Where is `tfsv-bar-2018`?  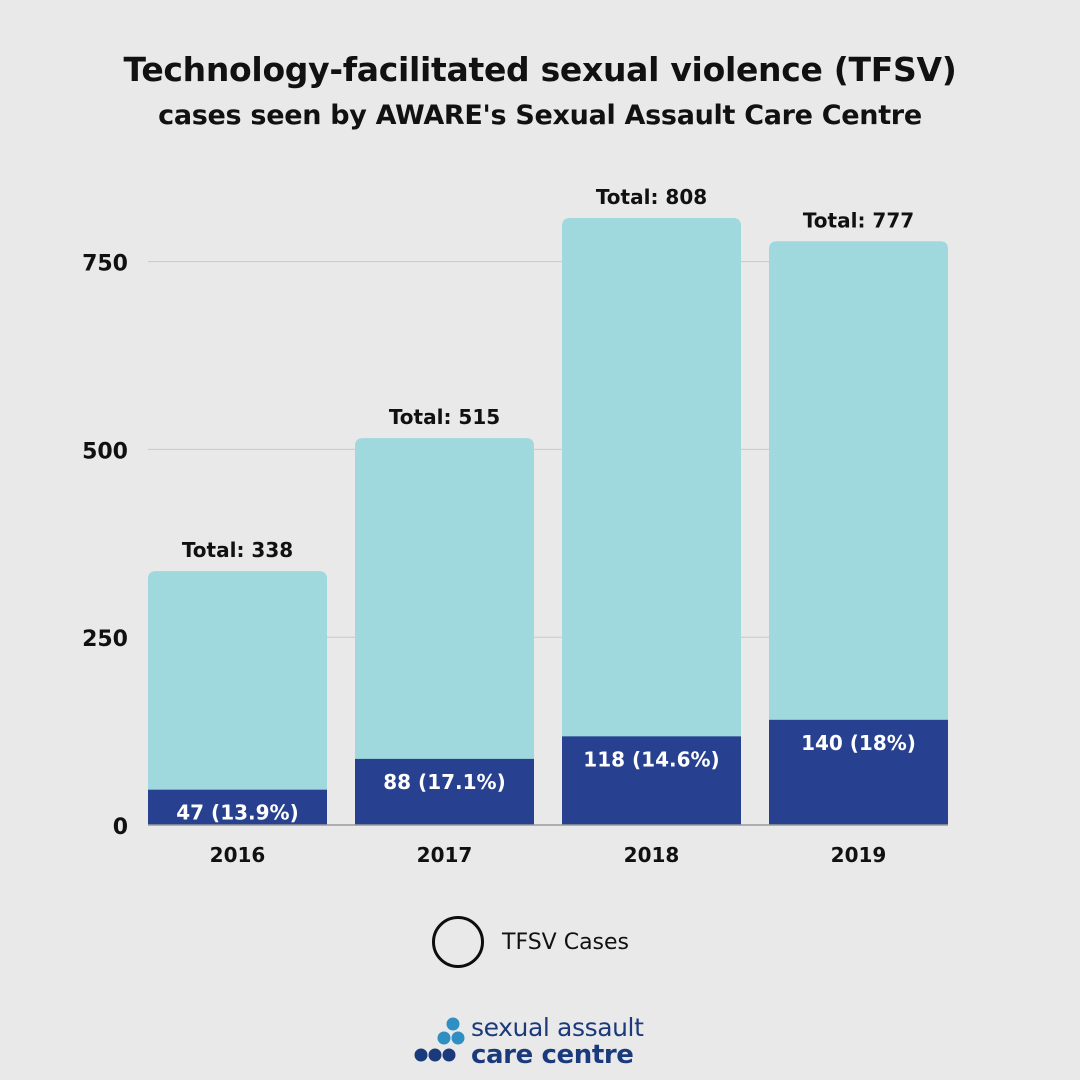
tfsv-bar-2018 is located at coordinates (651, 780).